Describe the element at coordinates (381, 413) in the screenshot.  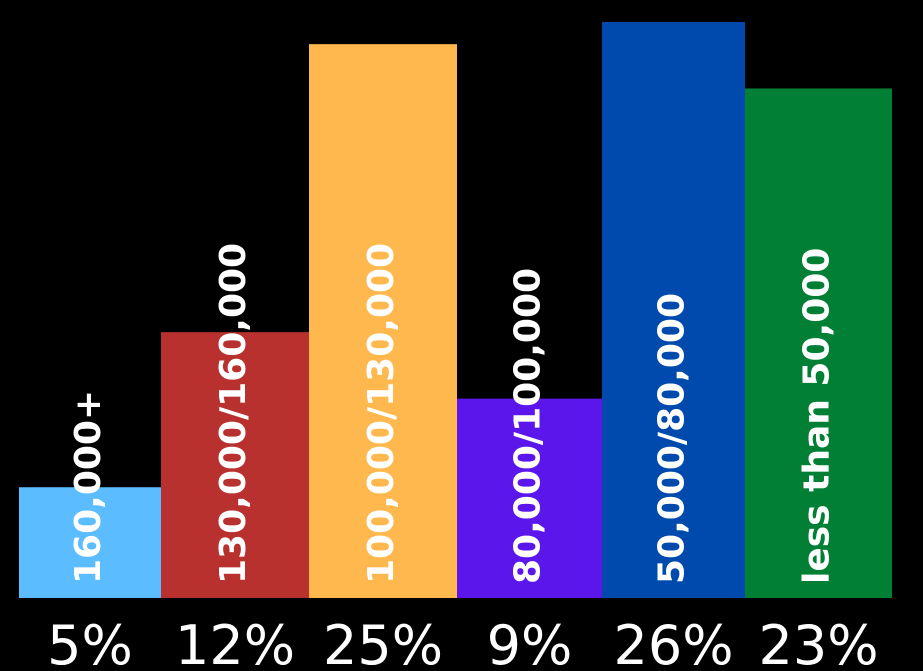
I see `bar-category-label: 100,000/130,000` at that location.